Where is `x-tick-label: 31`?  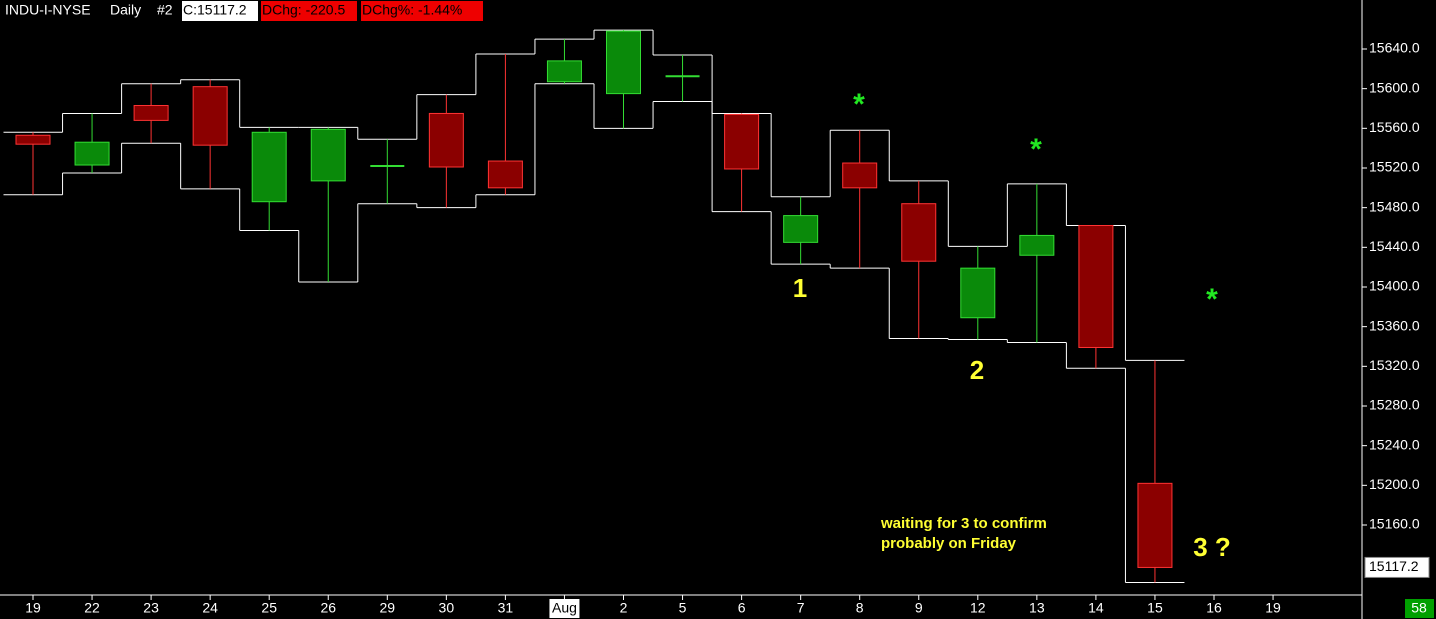 x-tick-label: 31 is located at coordinates (506, 608).